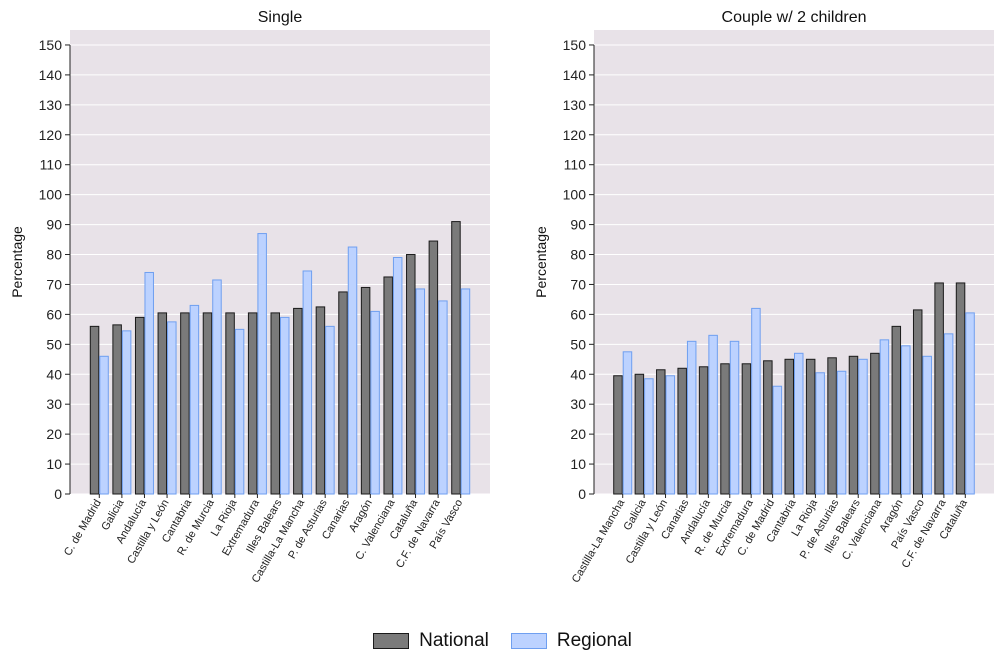 The image size is (1005, 658). What do you see at coordinates (578, 464) in the screenshot?
I see `chart2-y-tick-label: 10` at bounding box center [578, 464].